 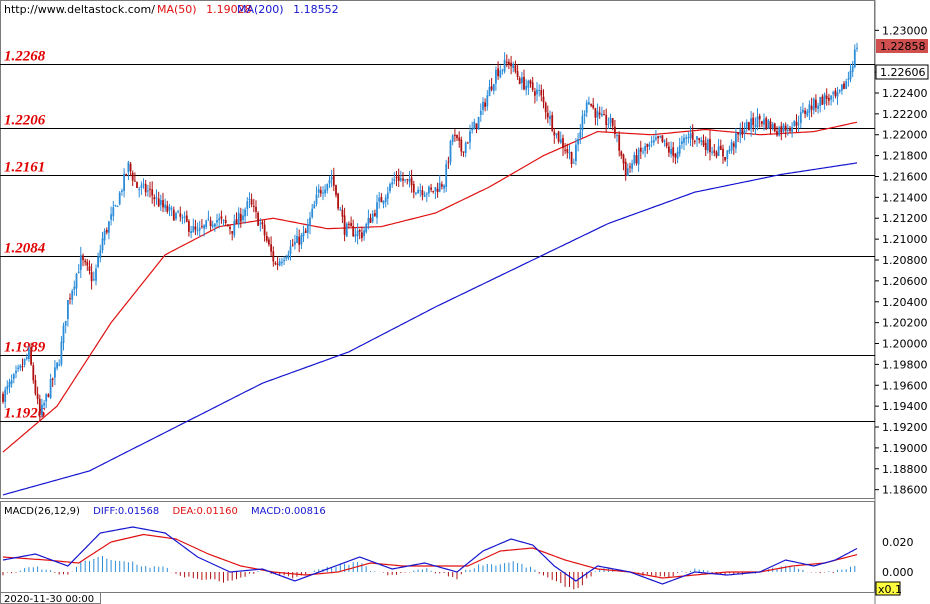 What do you see at coordinates (49, 599) in the screenshot?
I see `svg-text: 2020-11-30 00:00` at bounding box center [49, 599].